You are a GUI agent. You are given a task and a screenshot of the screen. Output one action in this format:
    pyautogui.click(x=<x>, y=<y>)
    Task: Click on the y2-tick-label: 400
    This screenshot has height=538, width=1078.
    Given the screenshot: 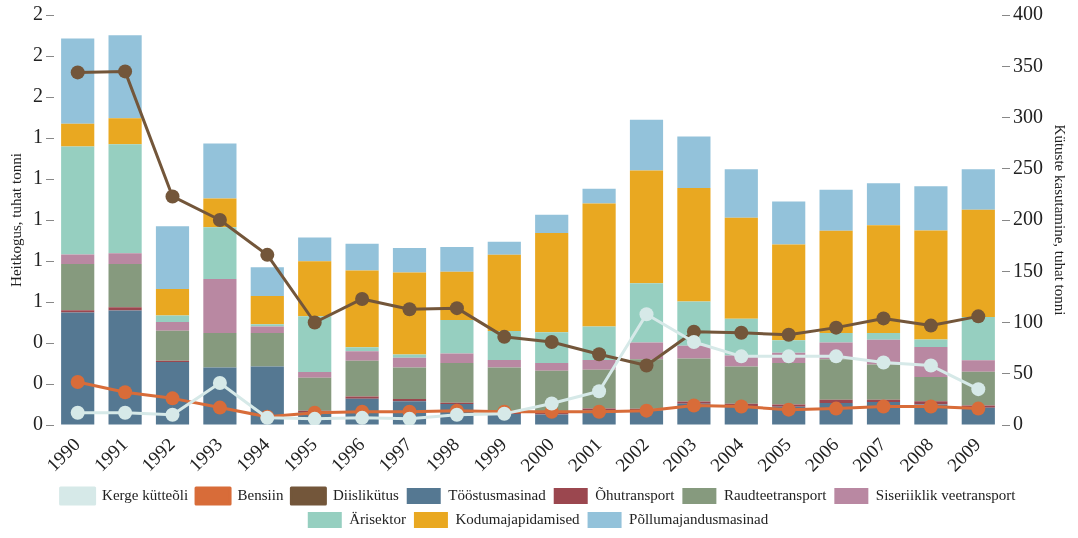 What is the action you would take?
    pyautogui.click(x=1028, y=13)
    